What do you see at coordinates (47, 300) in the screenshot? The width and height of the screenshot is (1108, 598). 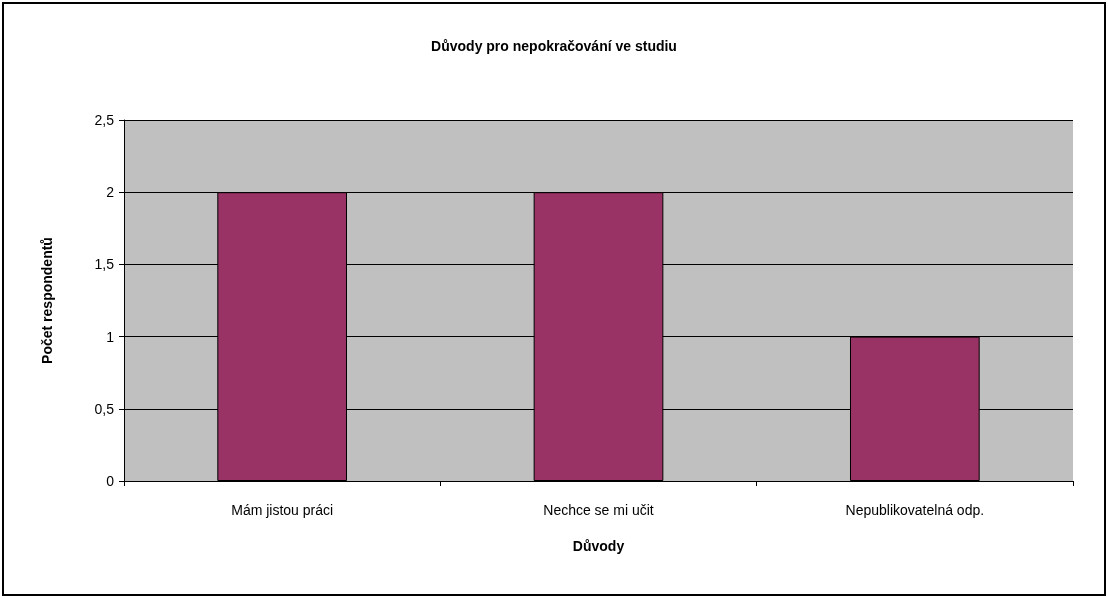 I see `y-axis-title: Počet respondentů` at bounding box center [47, 300].